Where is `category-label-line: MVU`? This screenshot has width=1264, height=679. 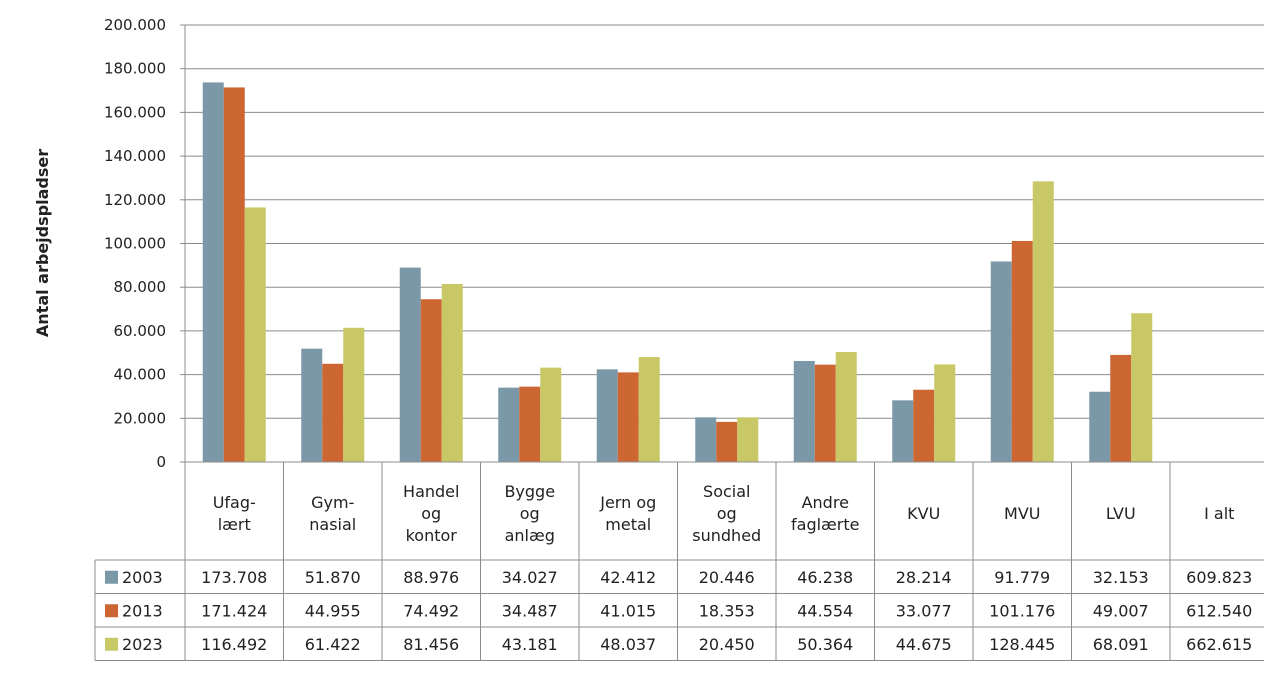
category-label-line: MVU is located at coordinates (1022, 513).